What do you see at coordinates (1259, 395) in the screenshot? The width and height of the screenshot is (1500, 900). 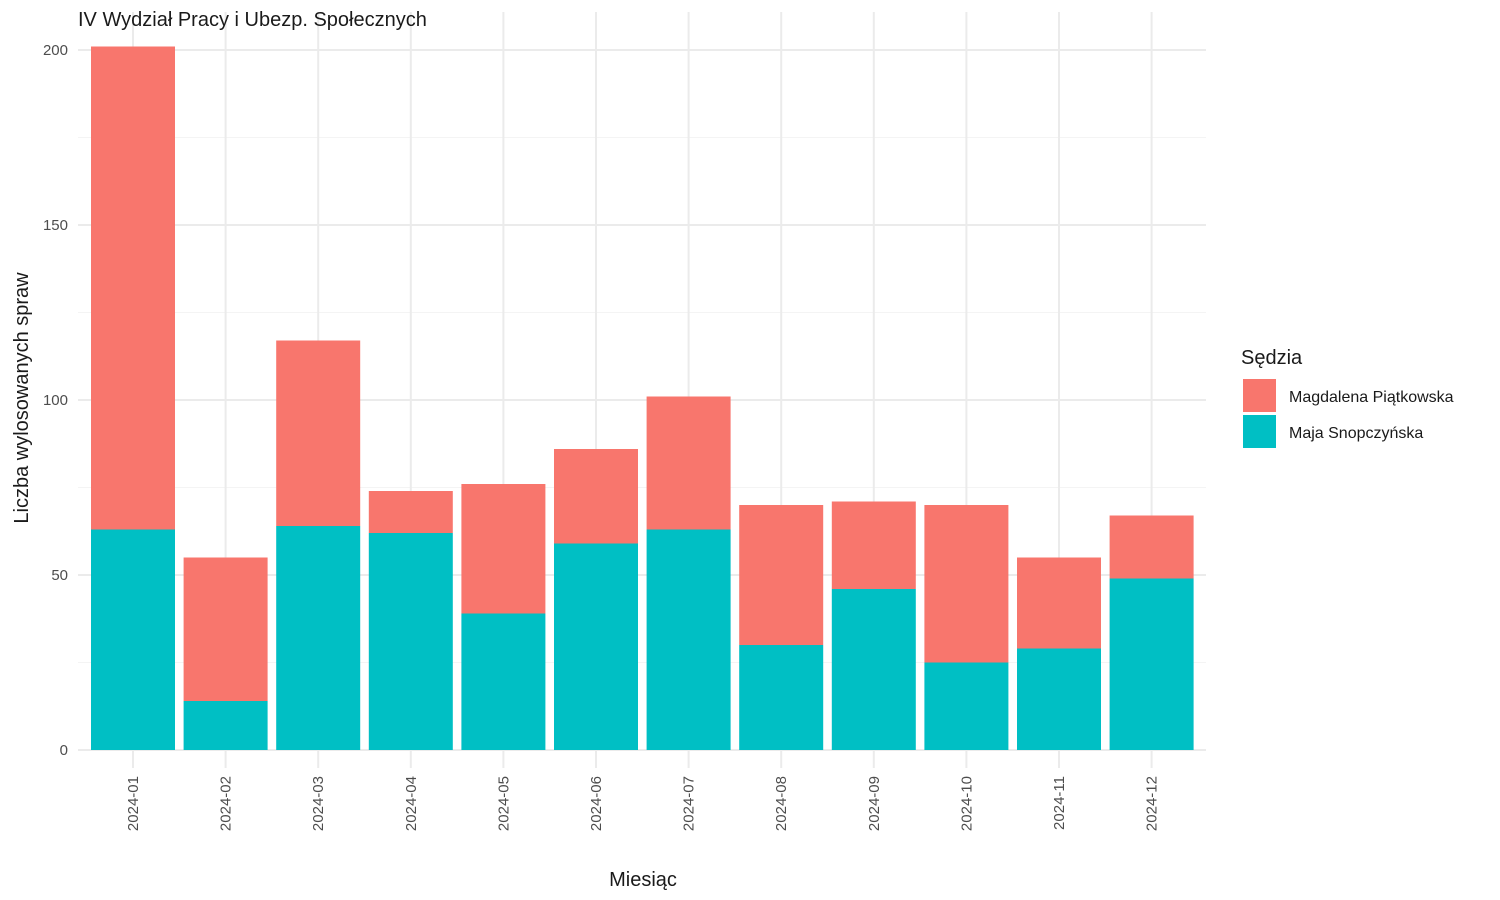 I see `legend-key-magdalena` at bounding box center [1259, 395].